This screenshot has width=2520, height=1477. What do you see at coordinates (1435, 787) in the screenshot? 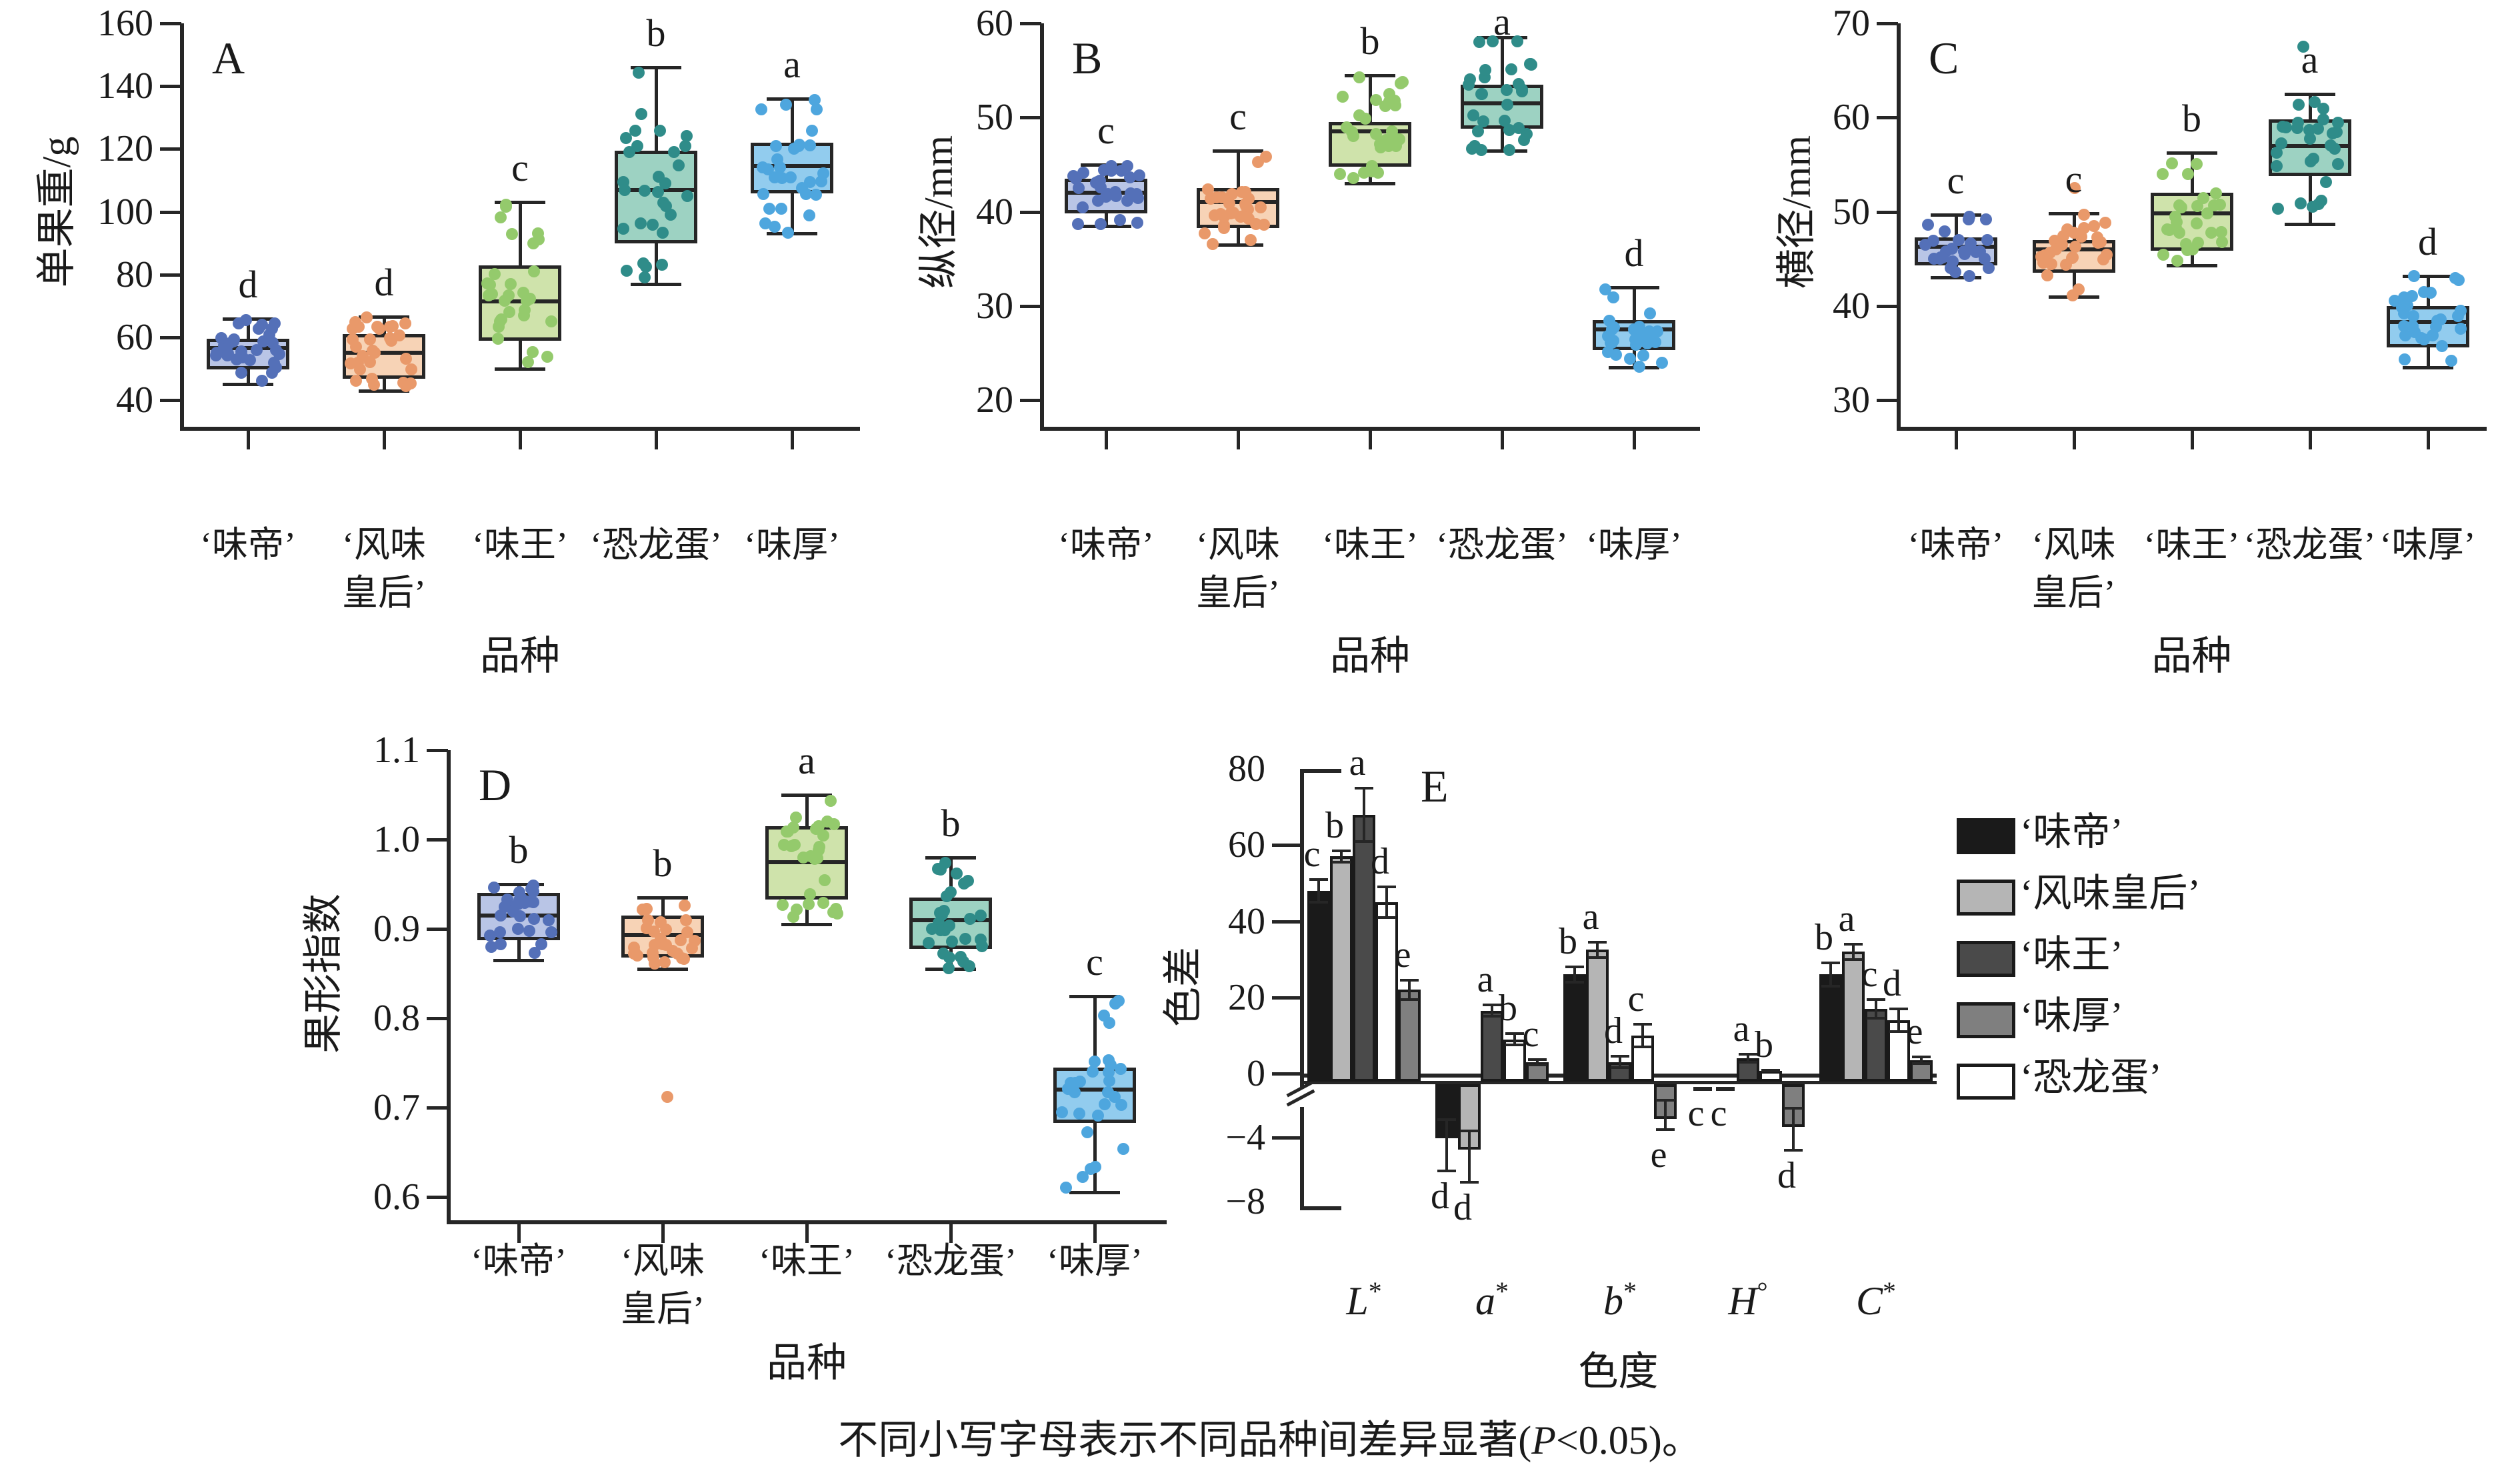
I see `panel-letter-e: E` at bounding box center [1435, 787].